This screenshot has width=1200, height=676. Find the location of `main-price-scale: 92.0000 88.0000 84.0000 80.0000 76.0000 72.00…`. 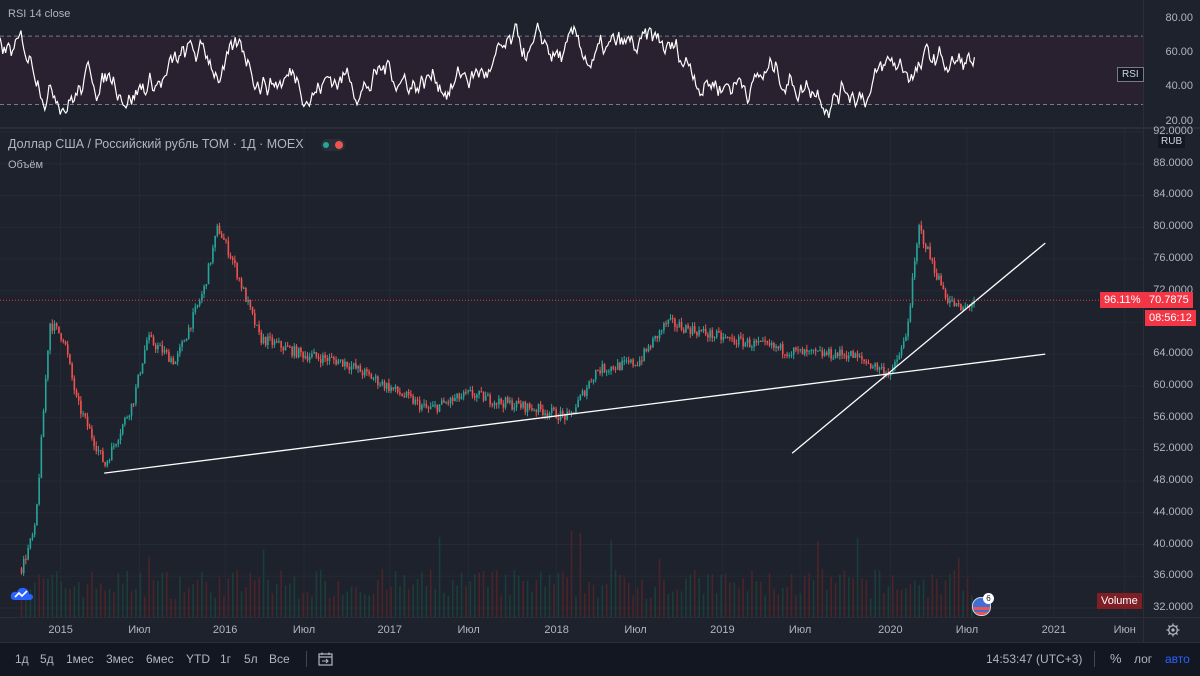

main-price-scale: 92.0000 88.0000 84.0000 80.0000 76.0000 72.00… is located at coordinates (1171, 371).